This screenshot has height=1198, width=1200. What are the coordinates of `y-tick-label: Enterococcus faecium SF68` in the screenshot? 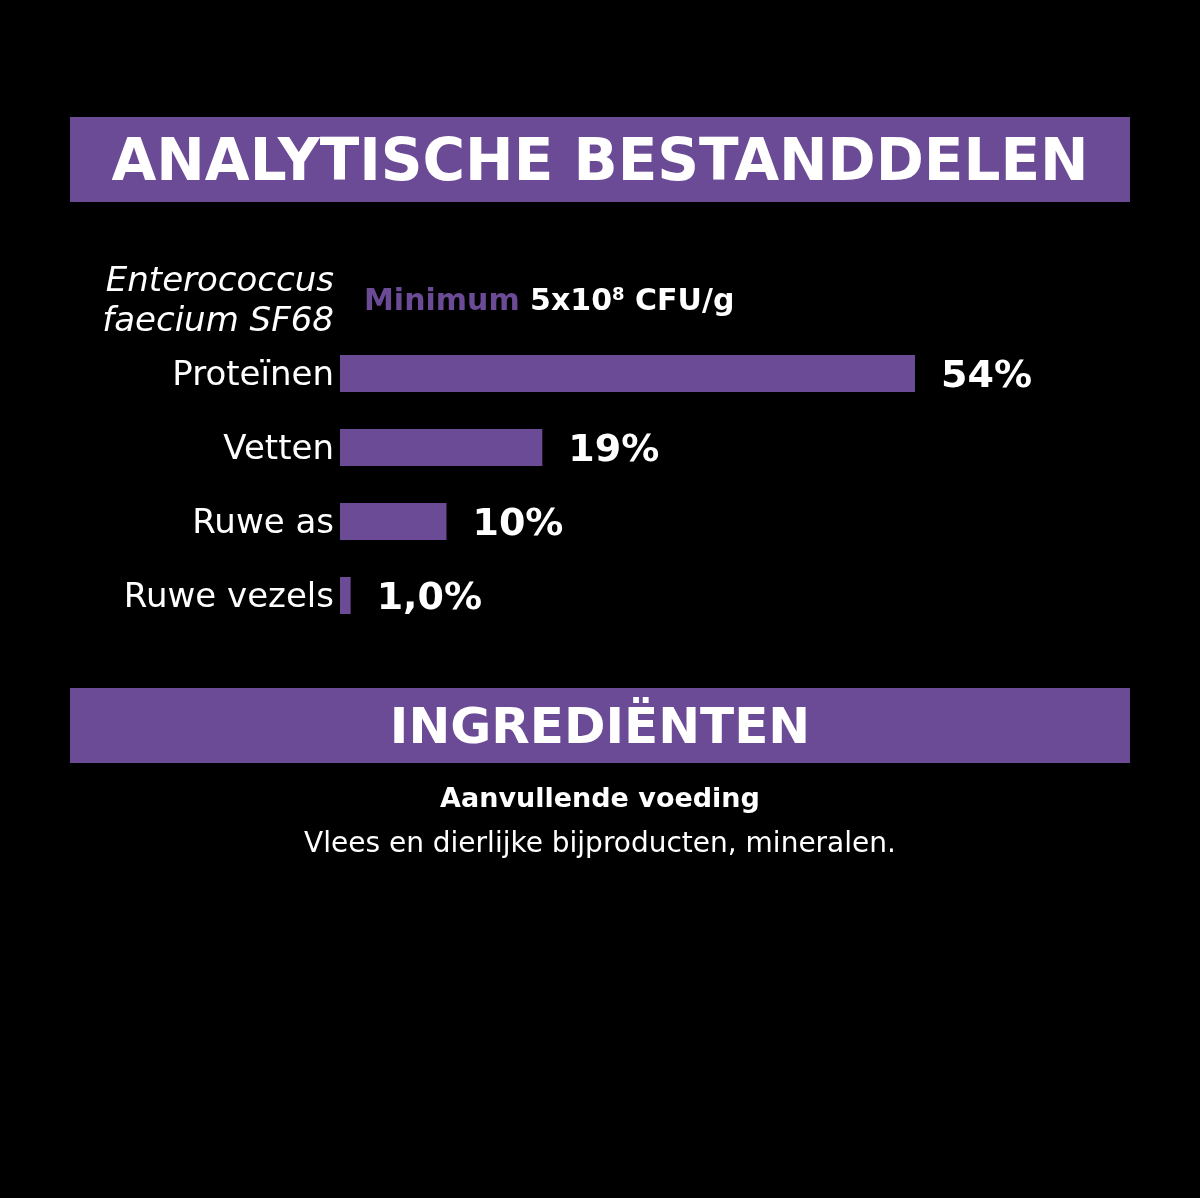 It's located at (218, 298).